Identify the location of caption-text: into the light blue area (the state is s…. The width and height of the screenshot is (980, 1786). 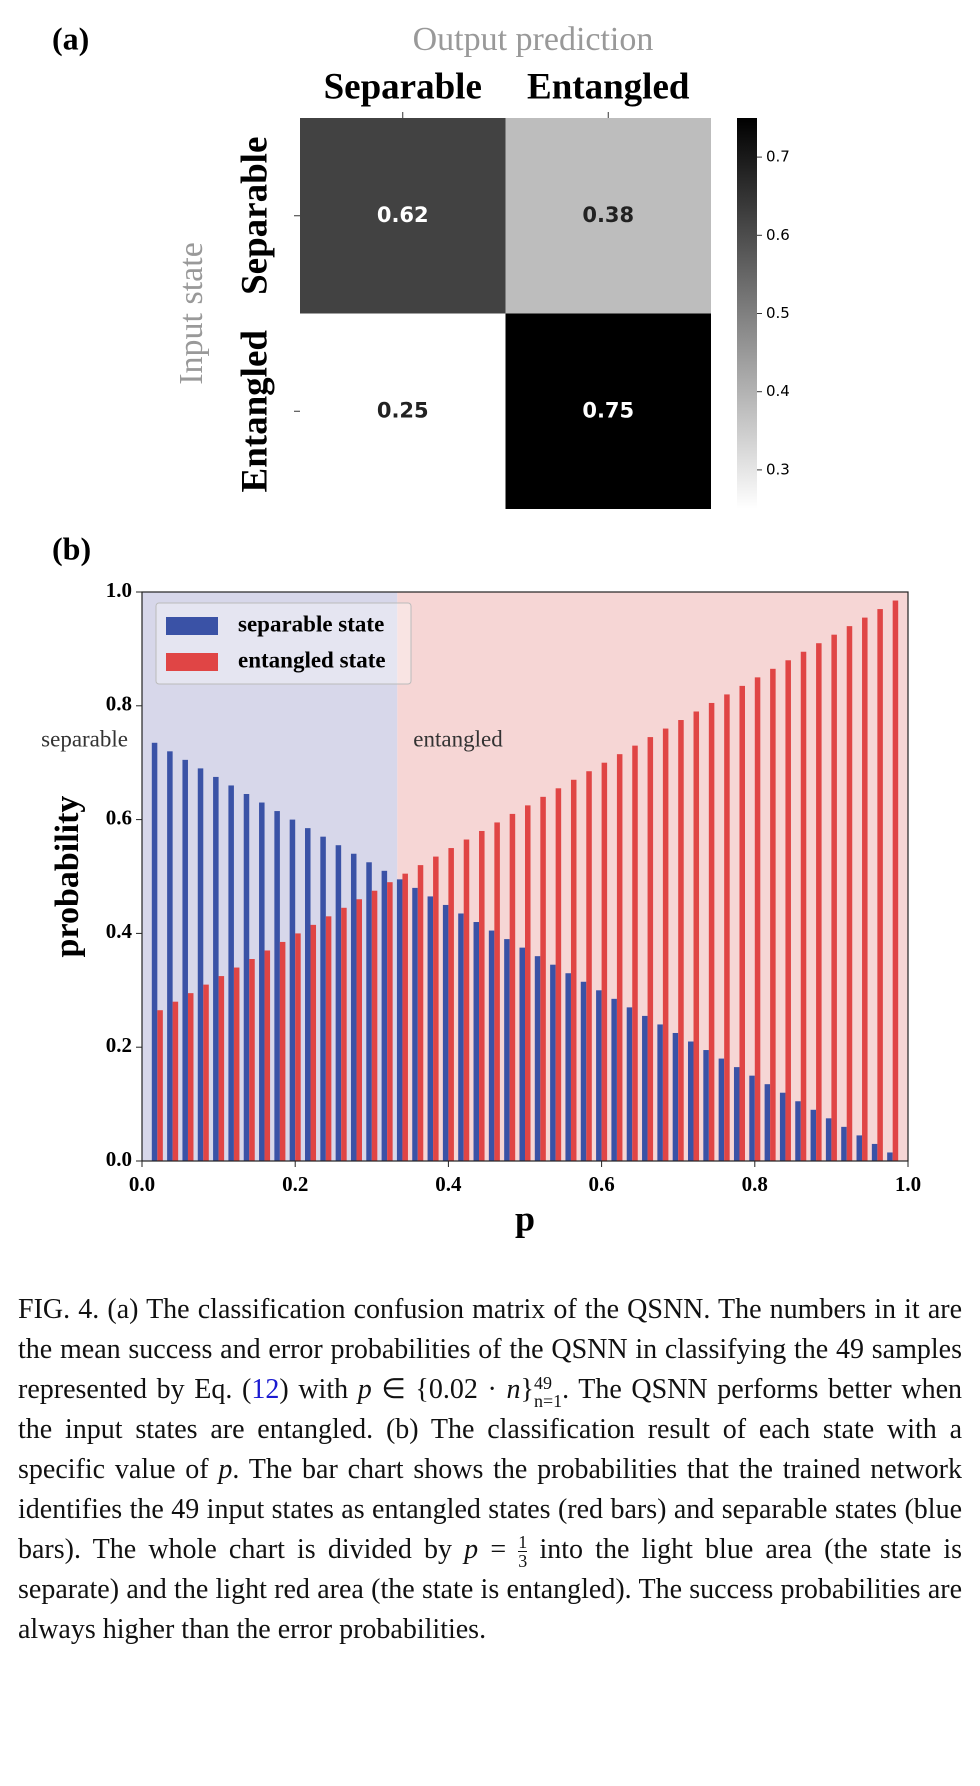
(490, 1590).